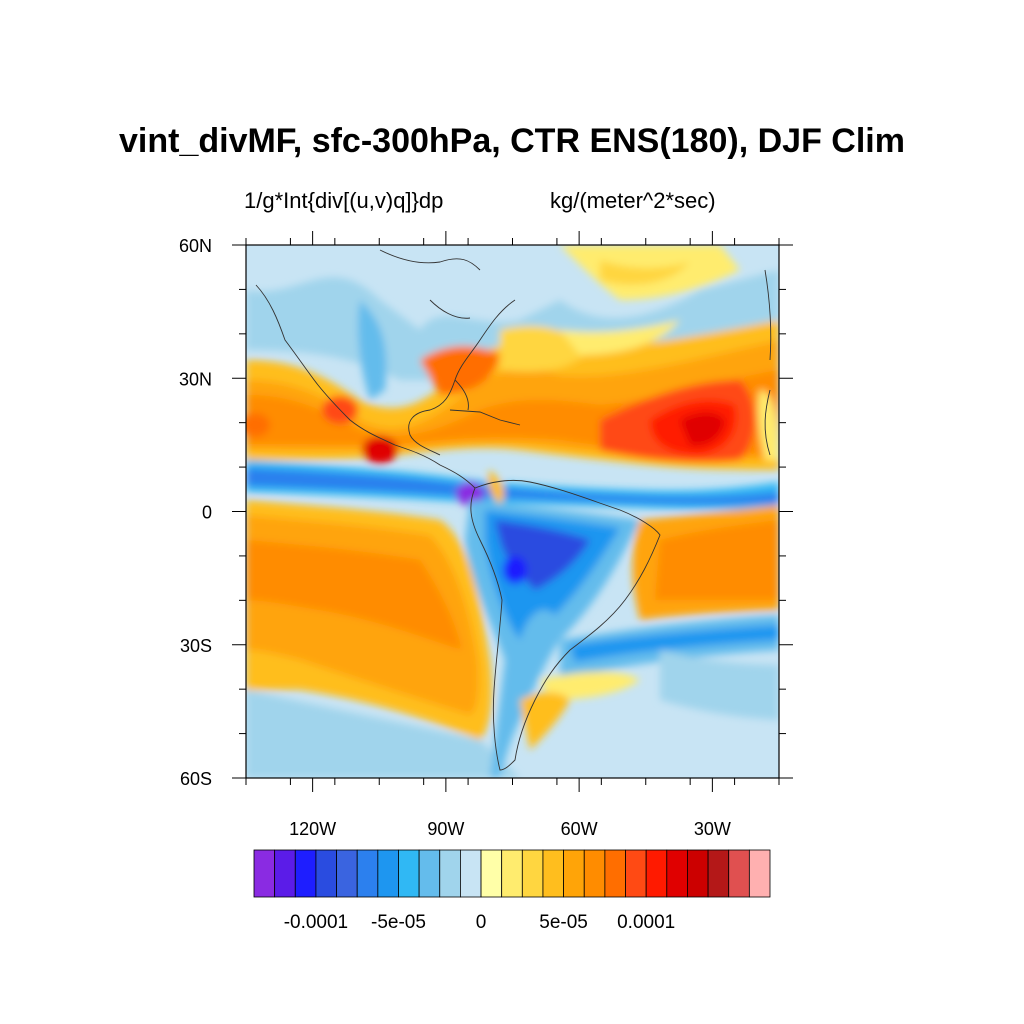 The image size is (1024, 1024). Describe the element at coordinates (207, 513) in the screenshot. I see `lat-tick-label: 0` at that location.